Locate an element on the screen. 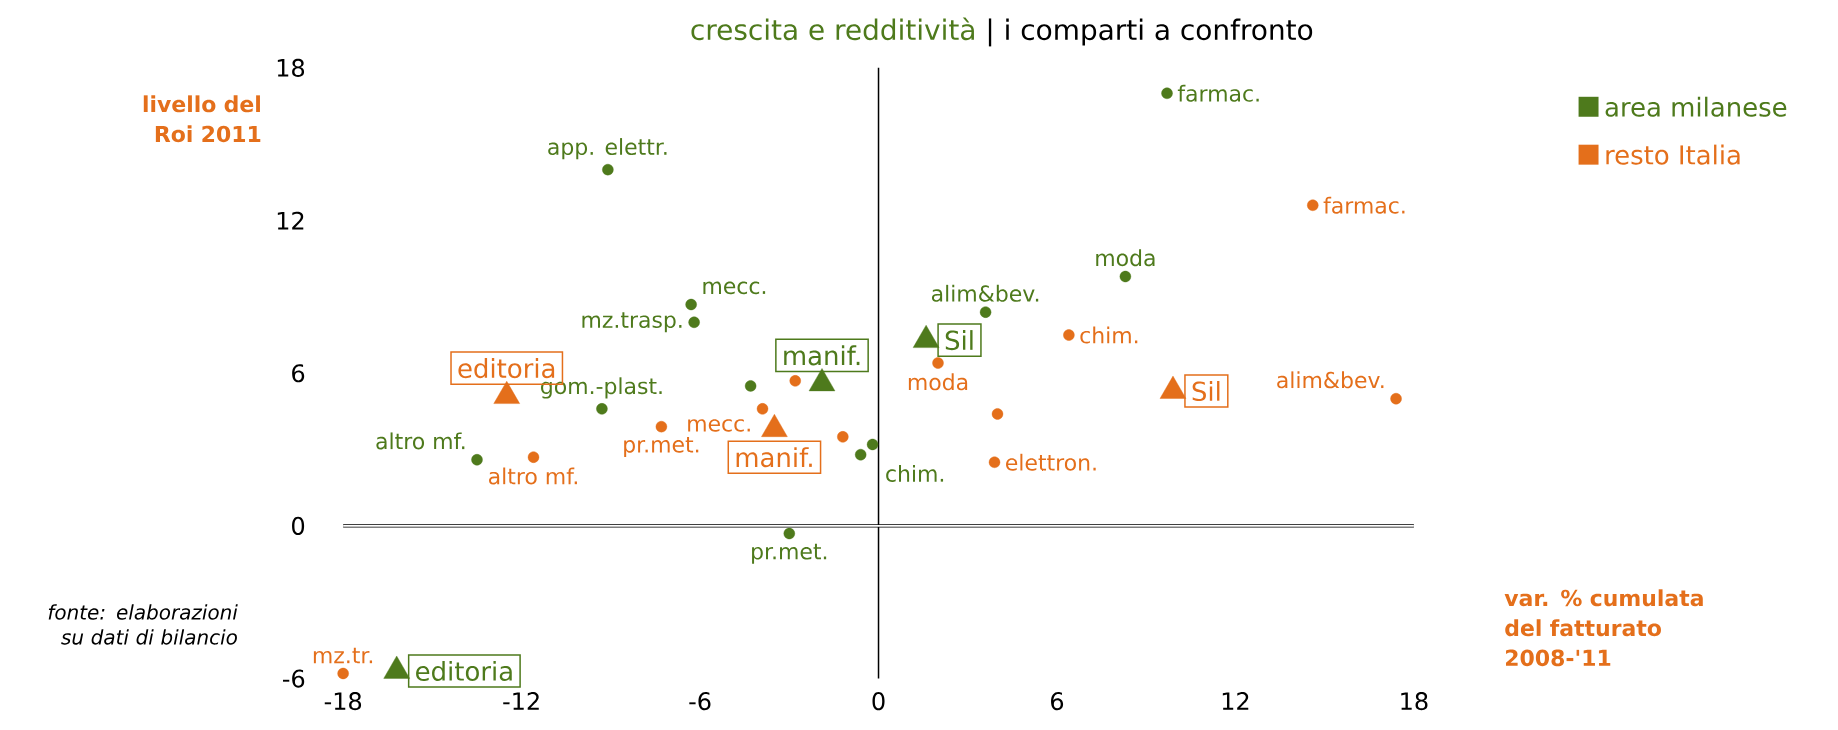 The height and width of the screenshot is (730, 1838). data-label: mz.trasp. is located at coordinates (632, 322).